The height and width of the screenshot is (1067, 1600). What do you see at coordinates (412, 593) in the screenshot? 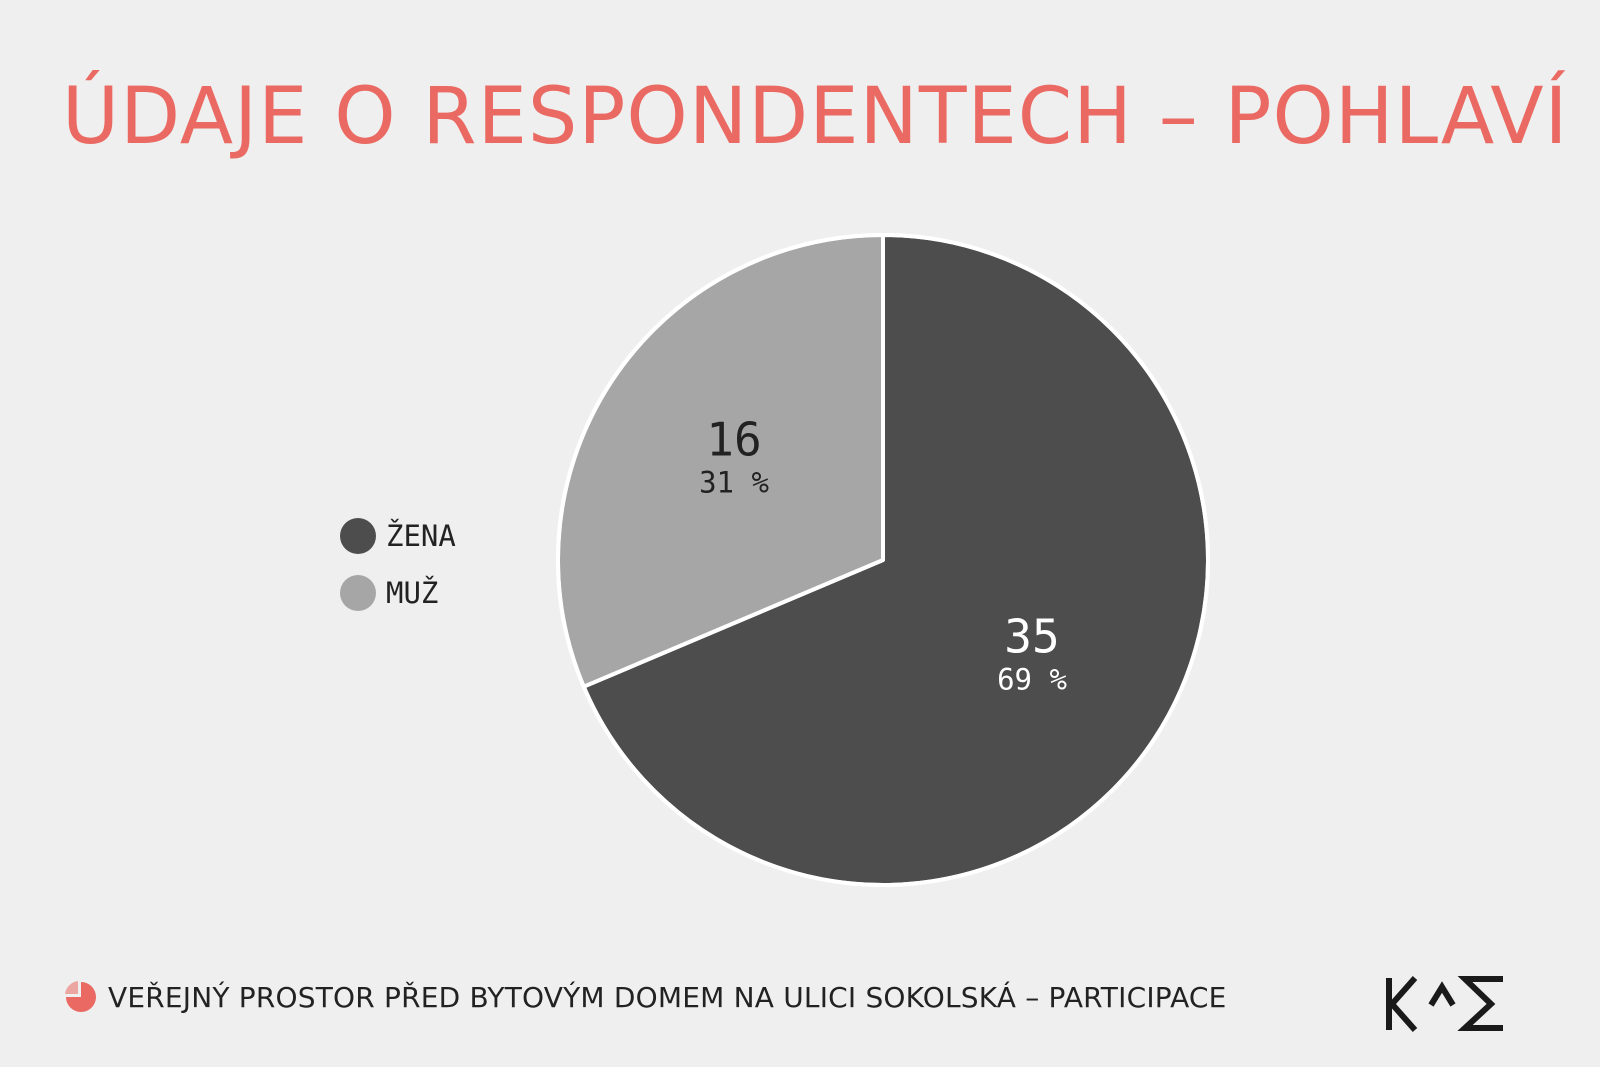
I see `legend-label-muz: MUŽ` at bounding box center [412, 593].